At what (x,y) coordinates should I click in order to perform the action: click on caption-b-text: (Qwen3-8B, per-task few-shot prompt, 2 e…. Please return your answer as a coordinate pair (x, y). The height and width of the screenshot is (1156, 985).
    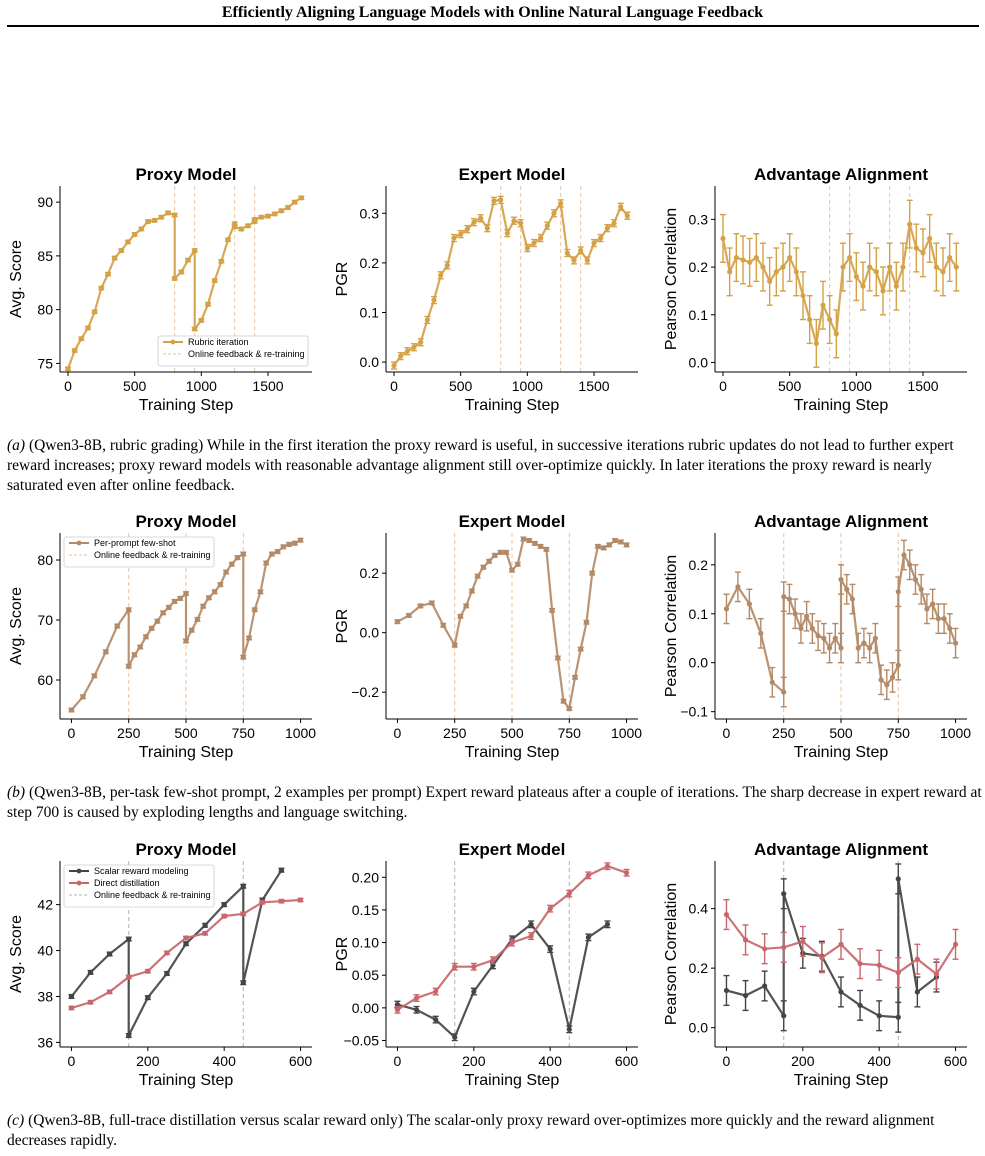
    Looking at the image, I should click on (494, 802).